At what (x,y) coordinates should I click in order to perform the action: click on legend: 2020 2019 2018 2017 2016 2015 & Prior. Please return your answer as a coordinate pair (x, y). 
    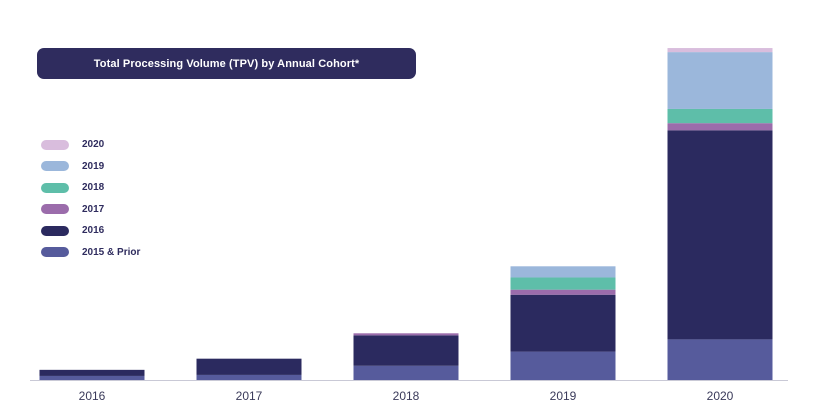
    Looking at the image, I should click on (90, 198).